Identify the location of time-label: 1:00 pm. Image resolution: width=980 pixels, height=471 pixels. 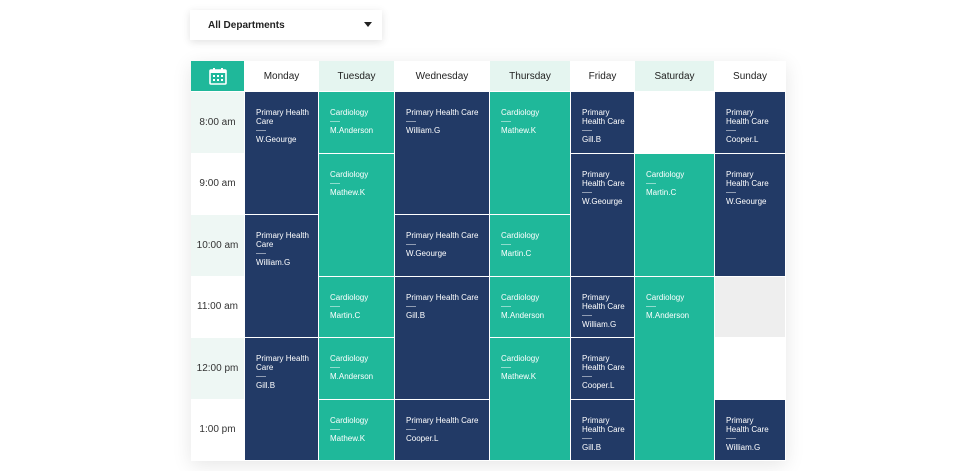
(218, 430).